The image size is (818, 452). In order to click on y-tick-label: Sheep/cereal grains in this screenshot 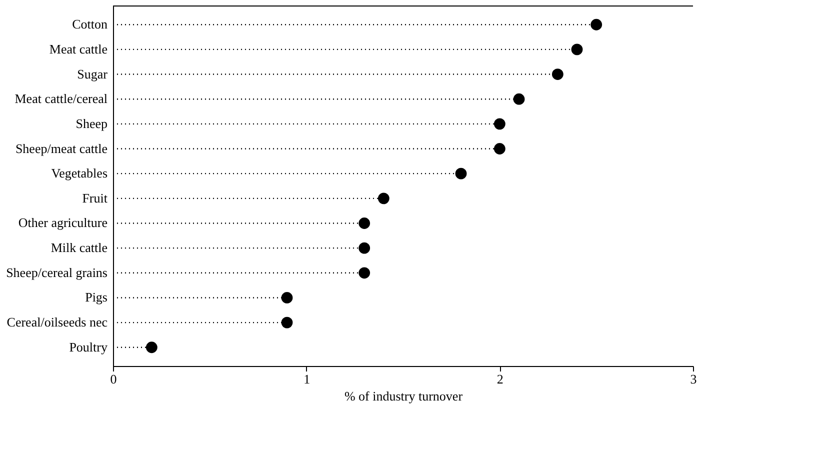, I will do `click(57, 272)`.